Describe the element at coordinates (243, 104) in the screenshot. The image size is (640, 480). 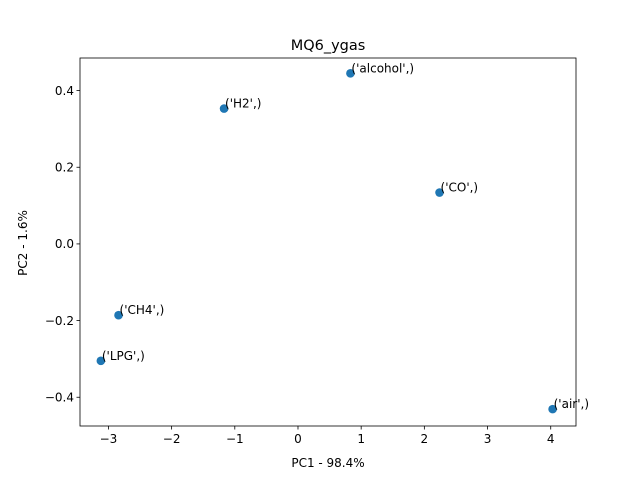
I see `point-label: ('H2',)` at that location.